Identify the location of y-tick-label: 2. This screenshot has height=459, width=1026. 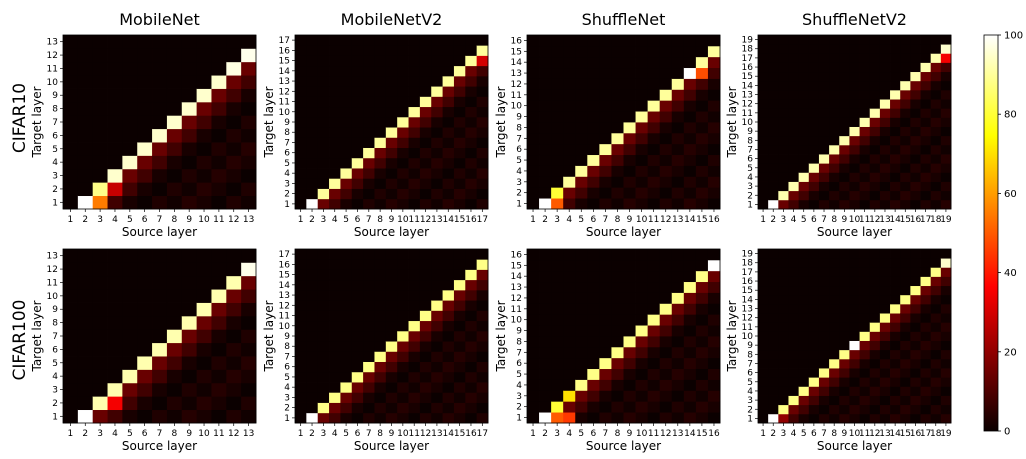
(519, 408).